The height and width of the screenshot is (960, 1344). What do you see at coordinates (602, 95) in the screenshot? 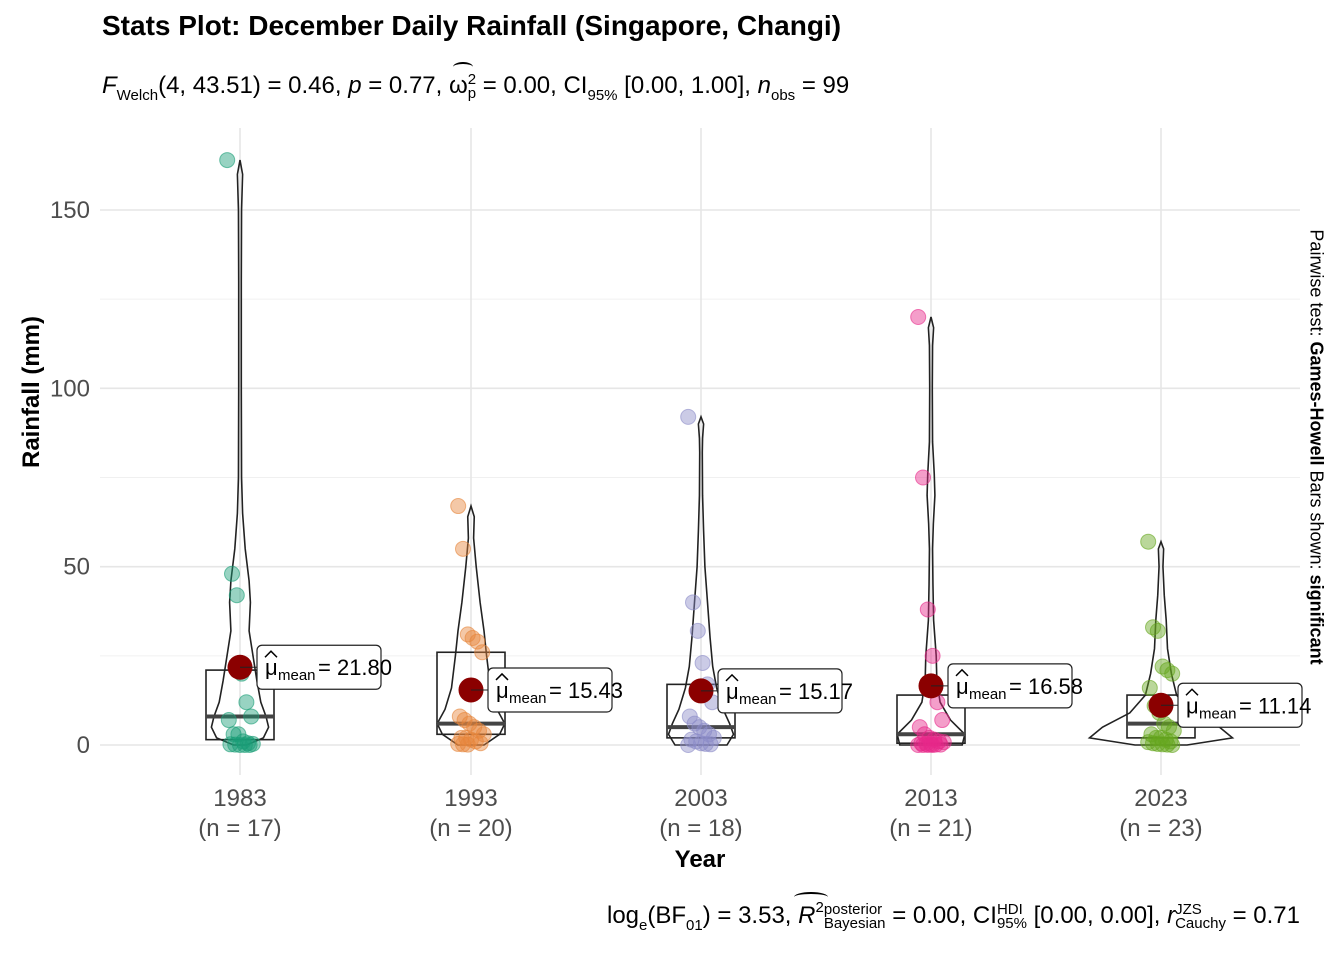
I see `ci-sub: 95%` at bounding box center [602, 95].